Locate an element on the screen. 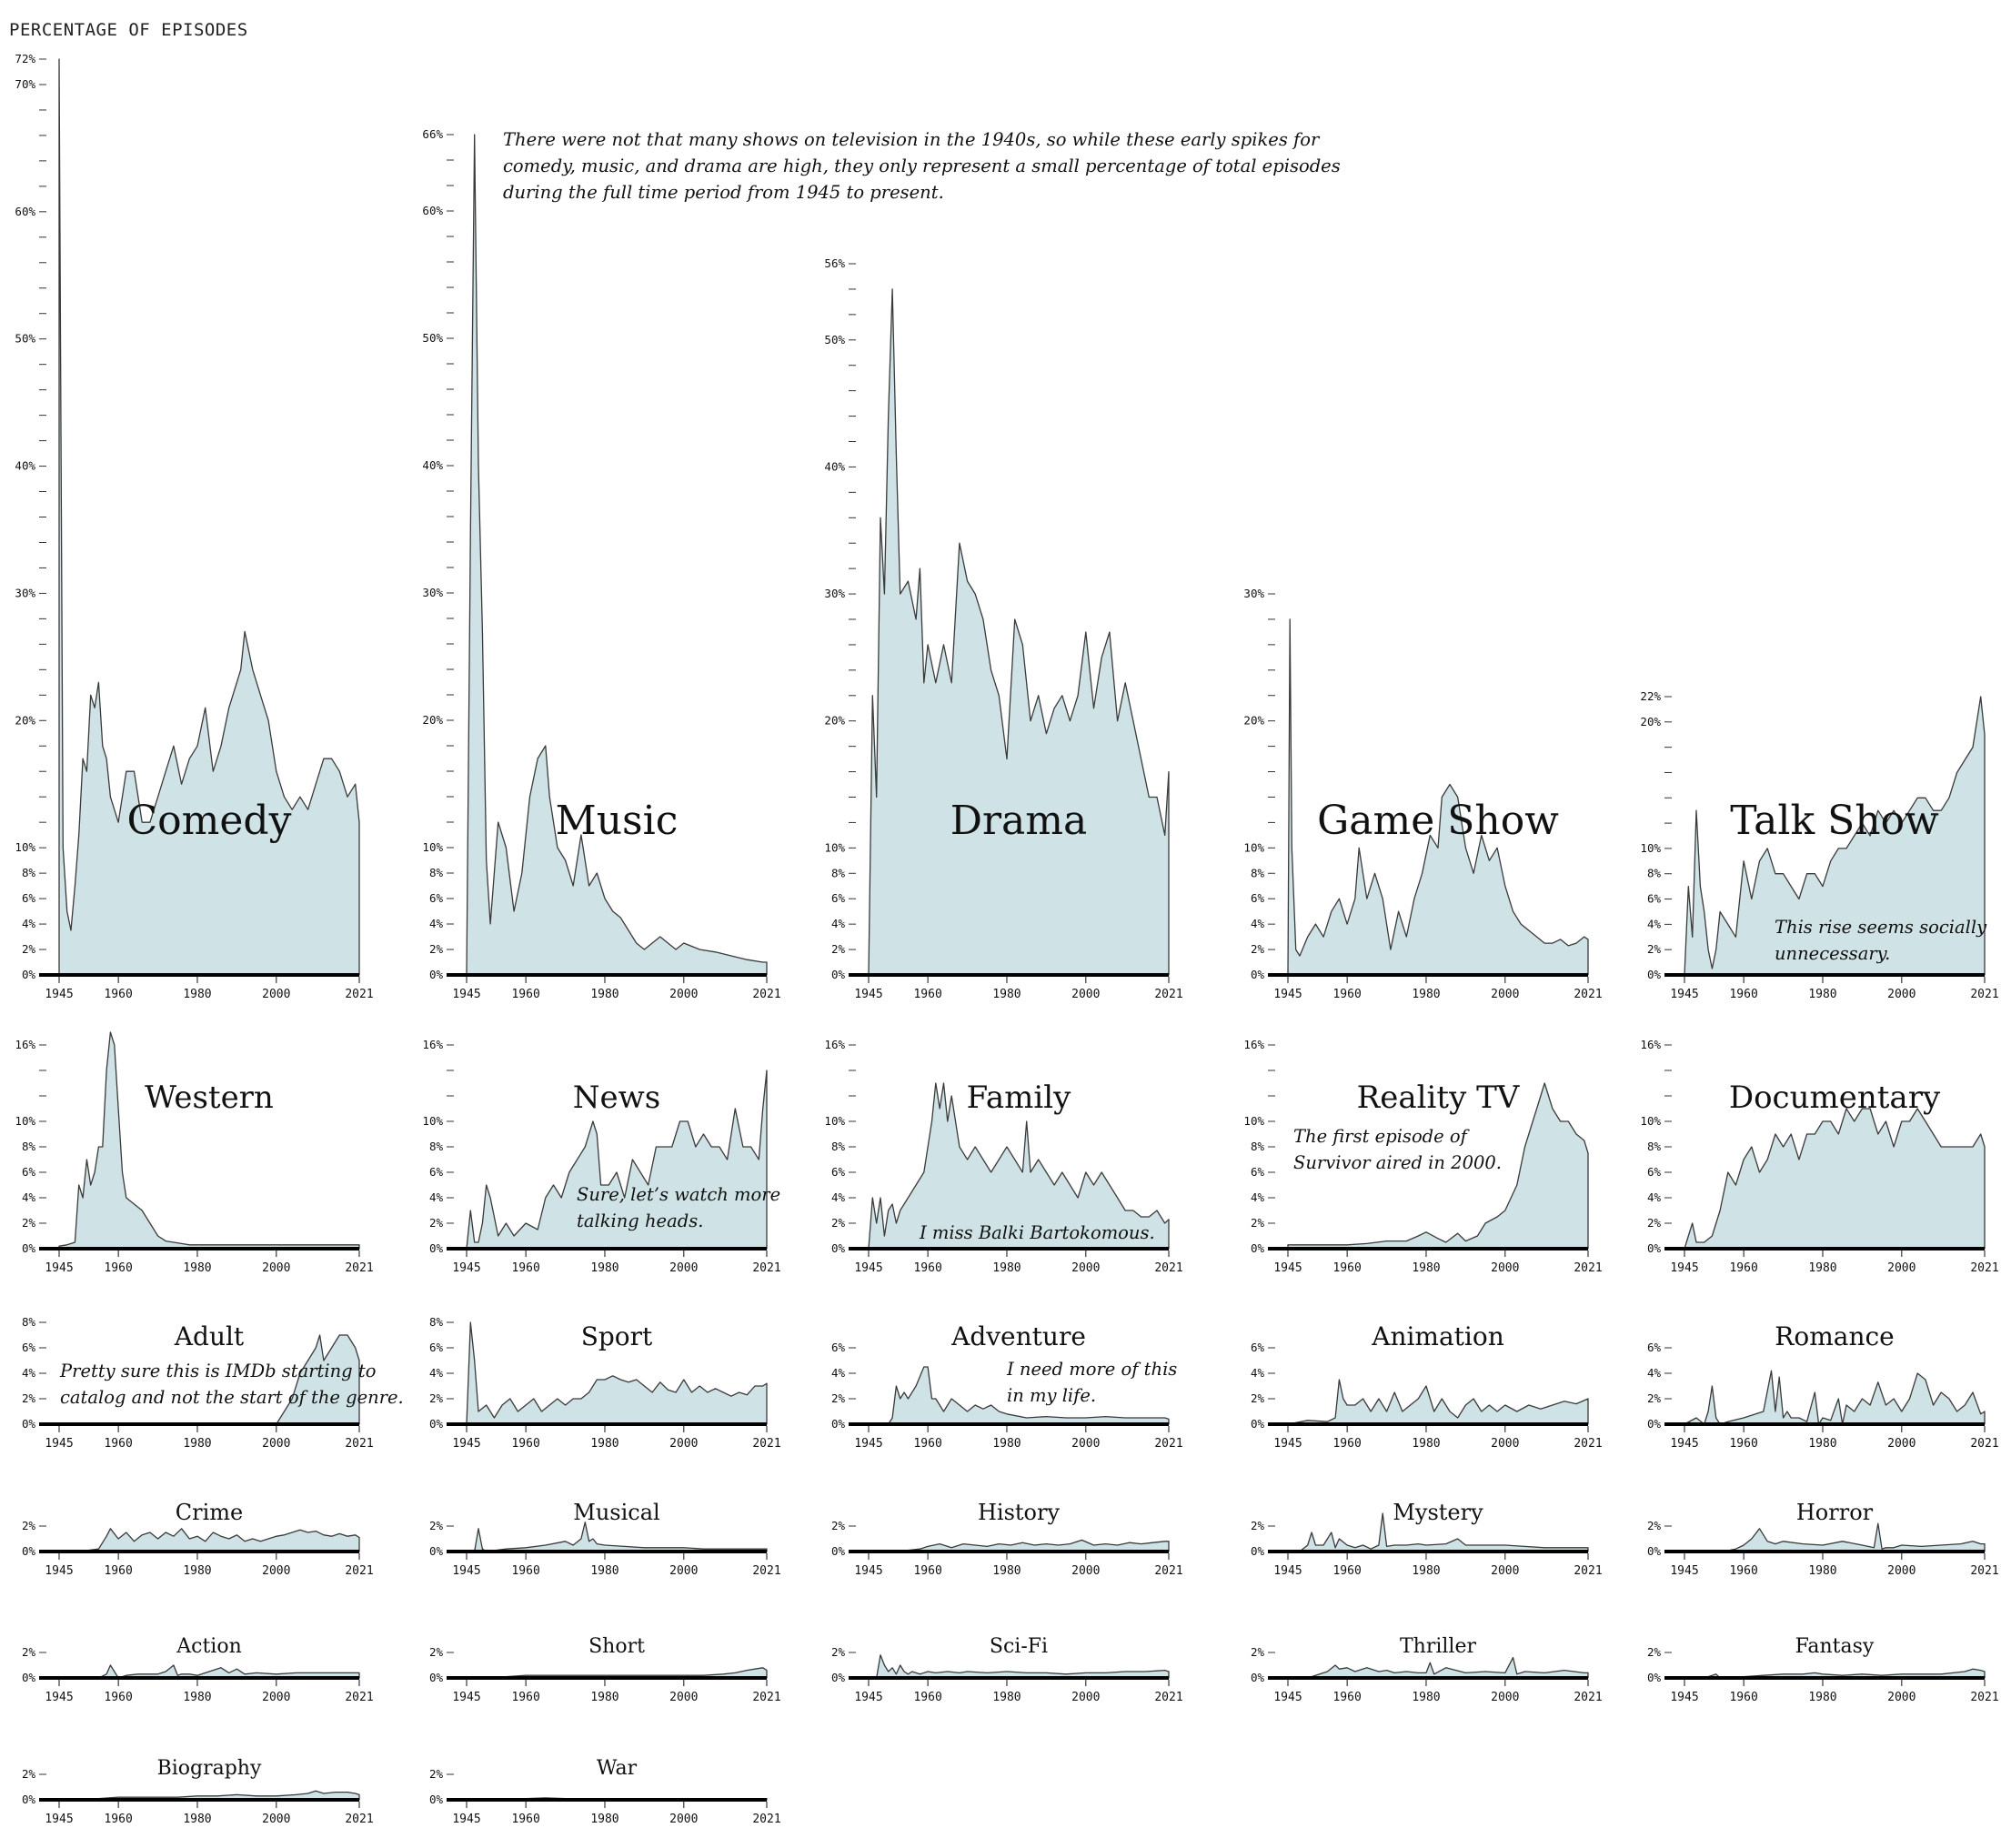 The width and height of the screenshot is (2001, 1848). y-tick-label: 40% is located at coordinates (25, 466).